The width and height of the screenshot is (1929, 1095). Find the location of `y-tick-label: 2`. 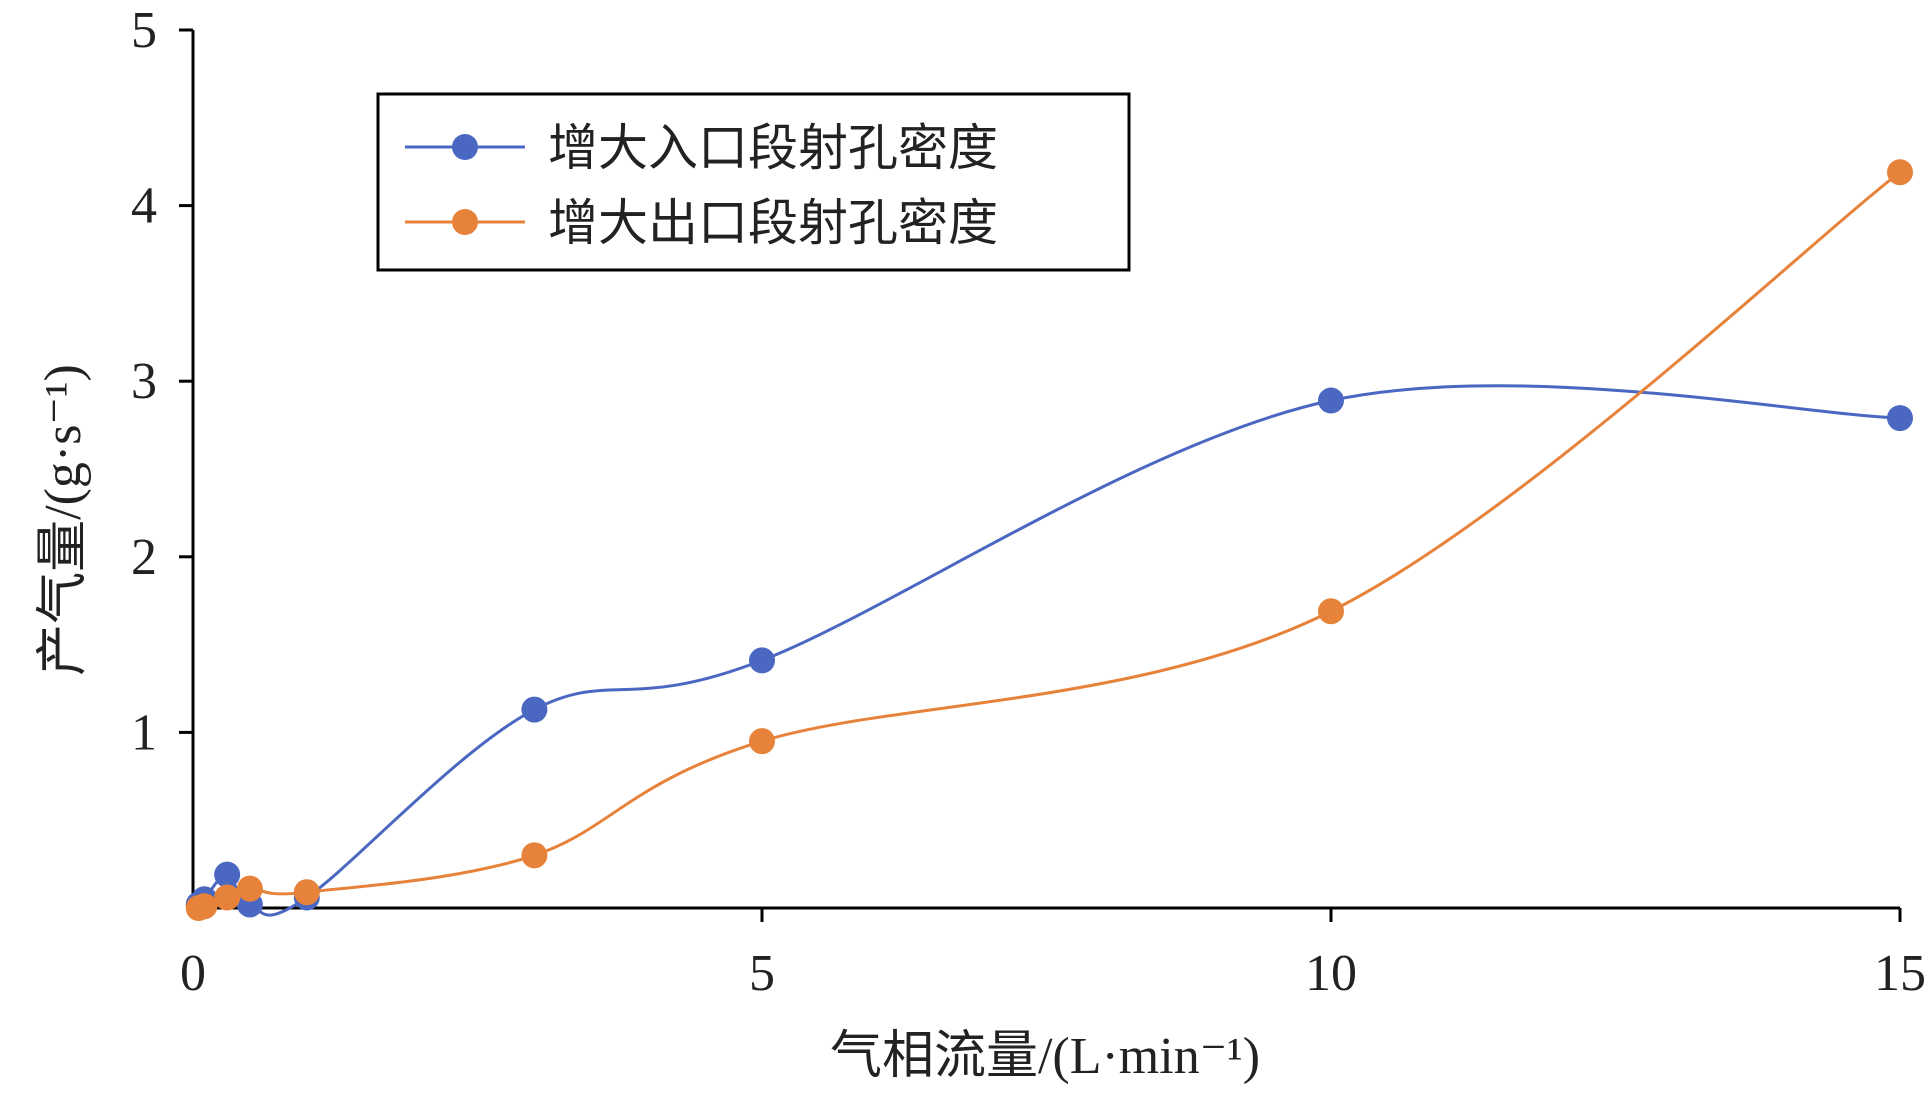

y-tick-label: 2 is located at coordinates (144, 557).